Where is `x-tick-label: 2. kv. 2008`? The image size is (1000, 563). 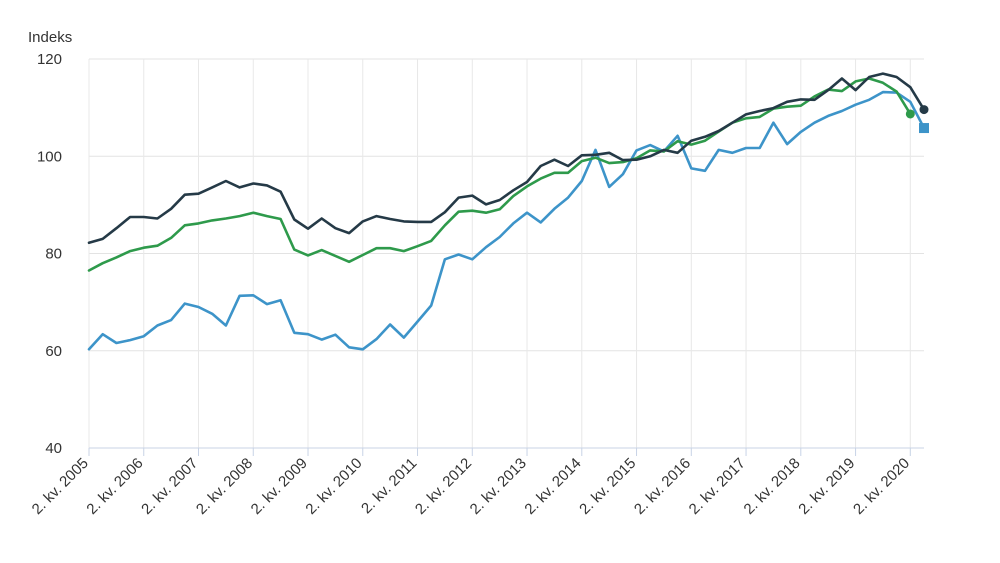
x-tick-label: 2. kv. 2008 is located at coordinates (224, 486).